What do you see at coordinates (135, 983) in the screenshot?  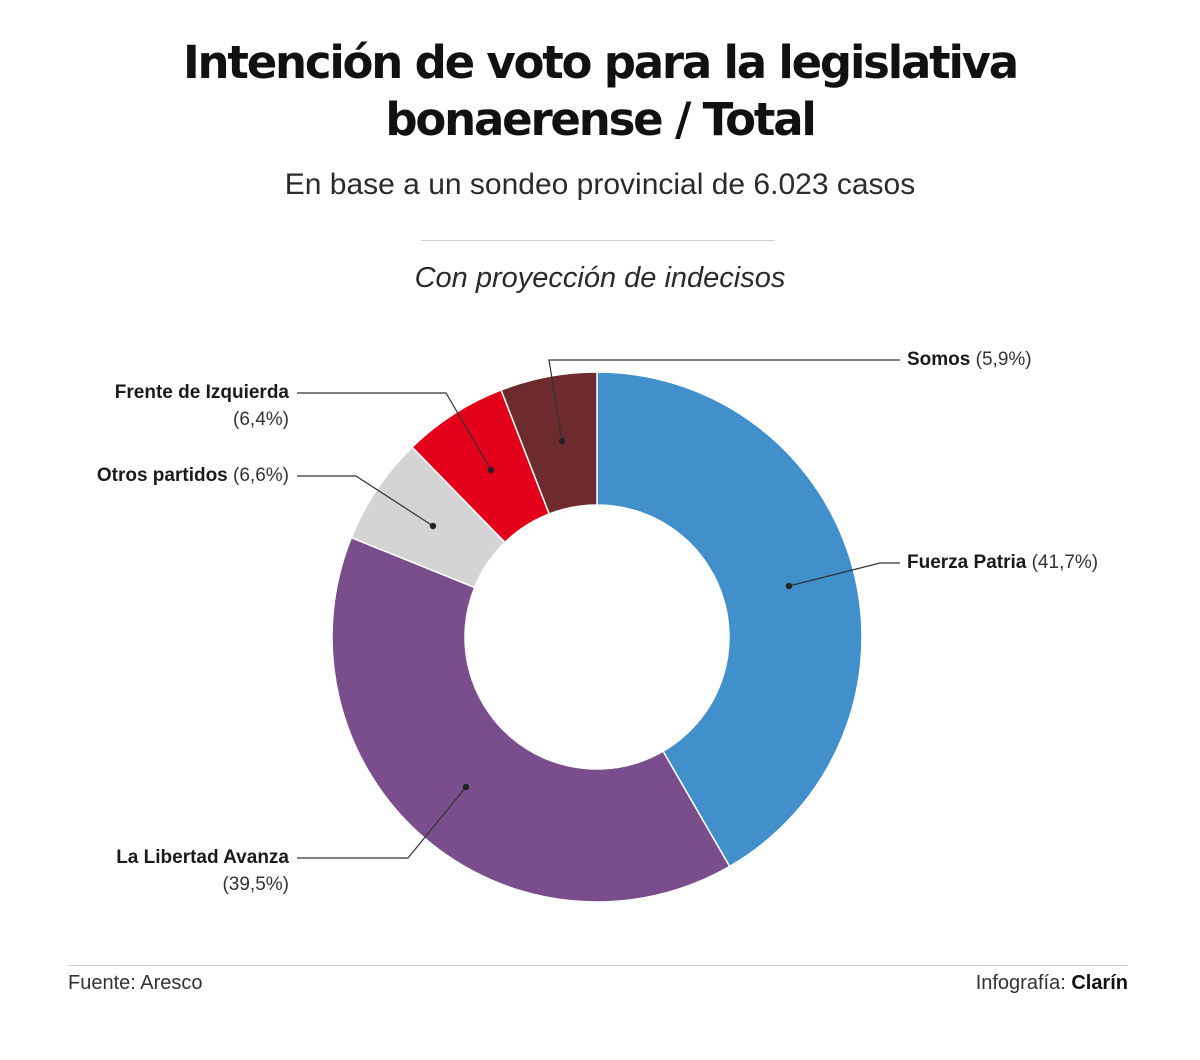 I see `footer-source: Fuente: Aresco` at bounding box center [135, 983].